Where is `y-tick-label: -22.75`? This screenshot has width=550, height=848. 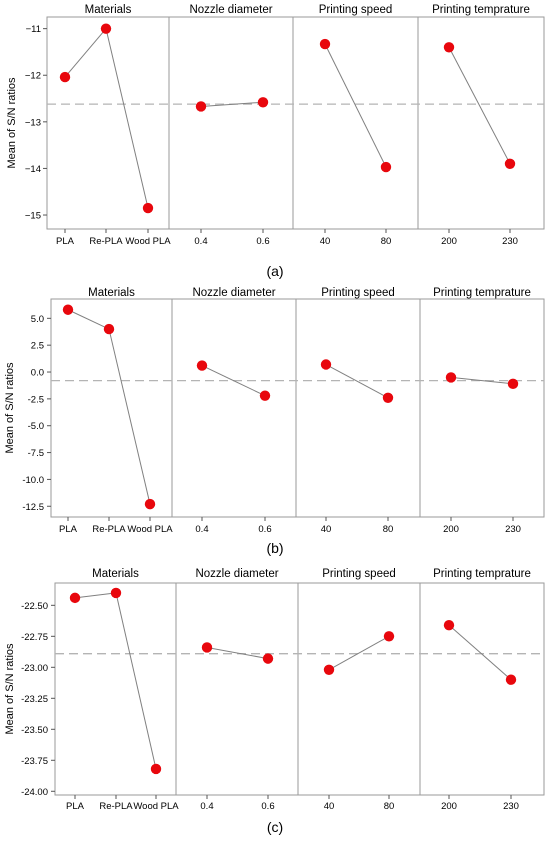
y-tick-label: -22.75 is located at coordinates (34, 637).